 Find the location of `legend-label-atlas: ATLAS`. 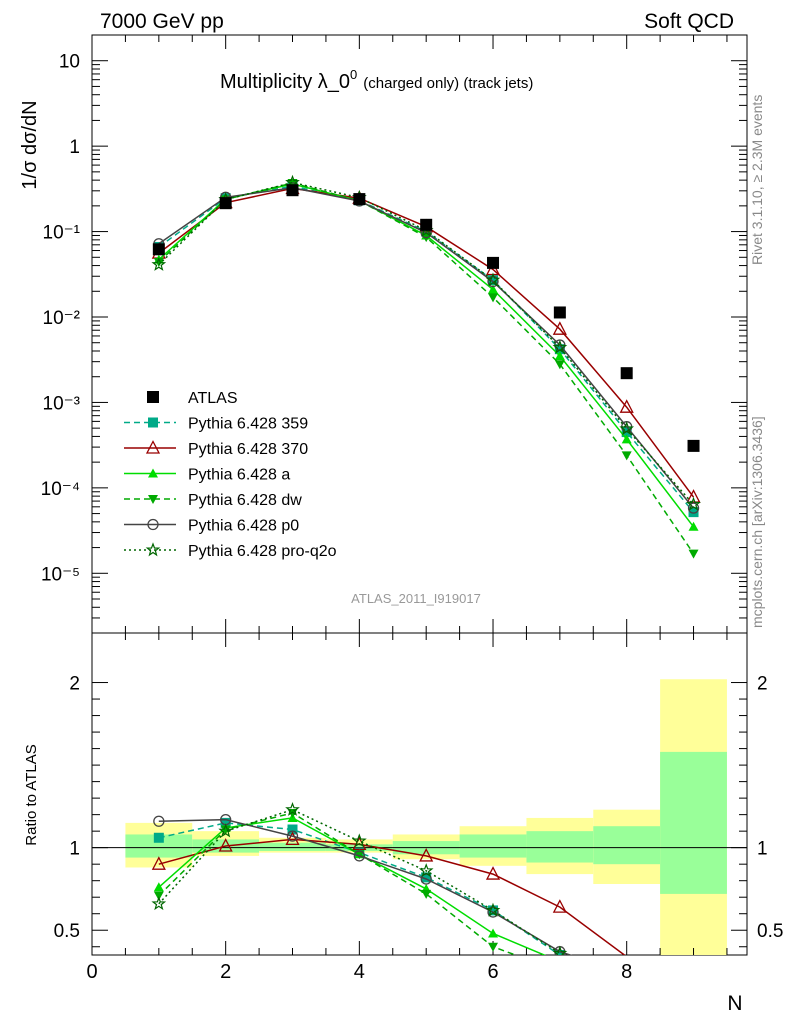

legend-label-atlas: ATLAS is located at coordinates (213, 398).